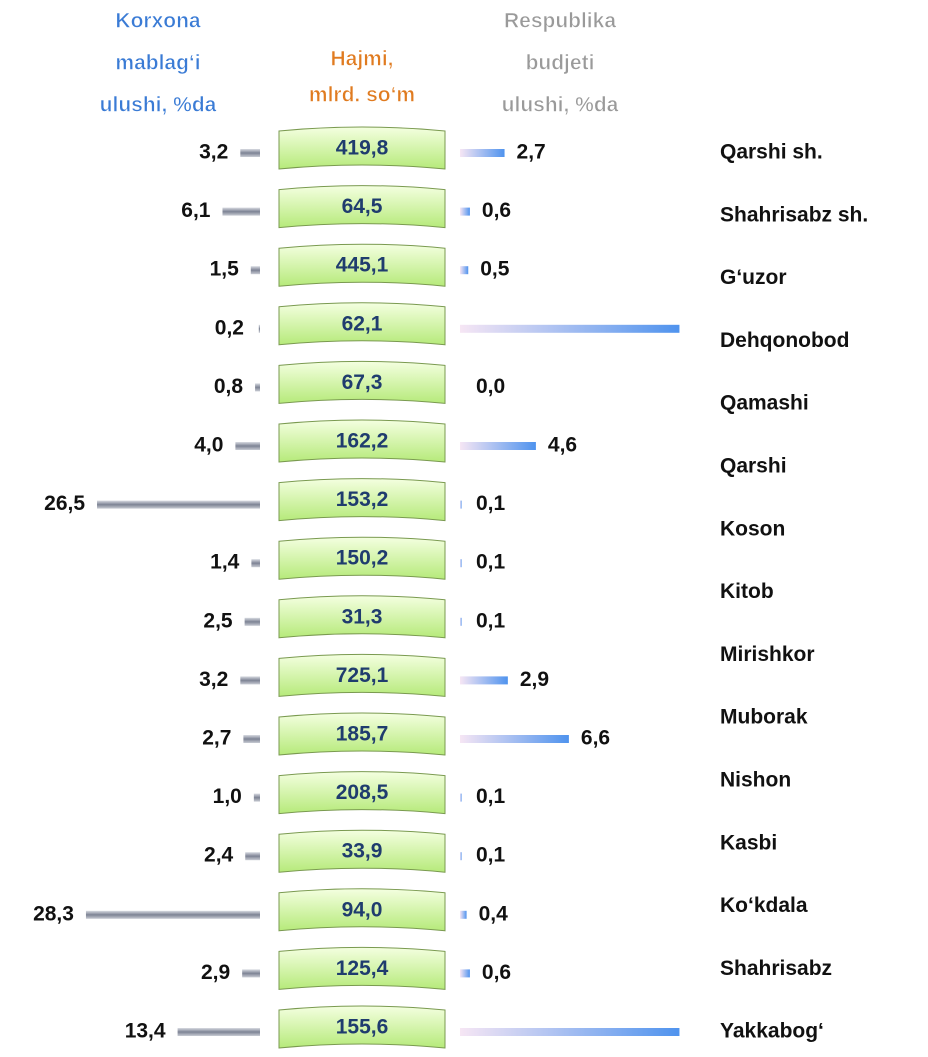  I want to click on left-value-label: 0,8, so click(229, 386).